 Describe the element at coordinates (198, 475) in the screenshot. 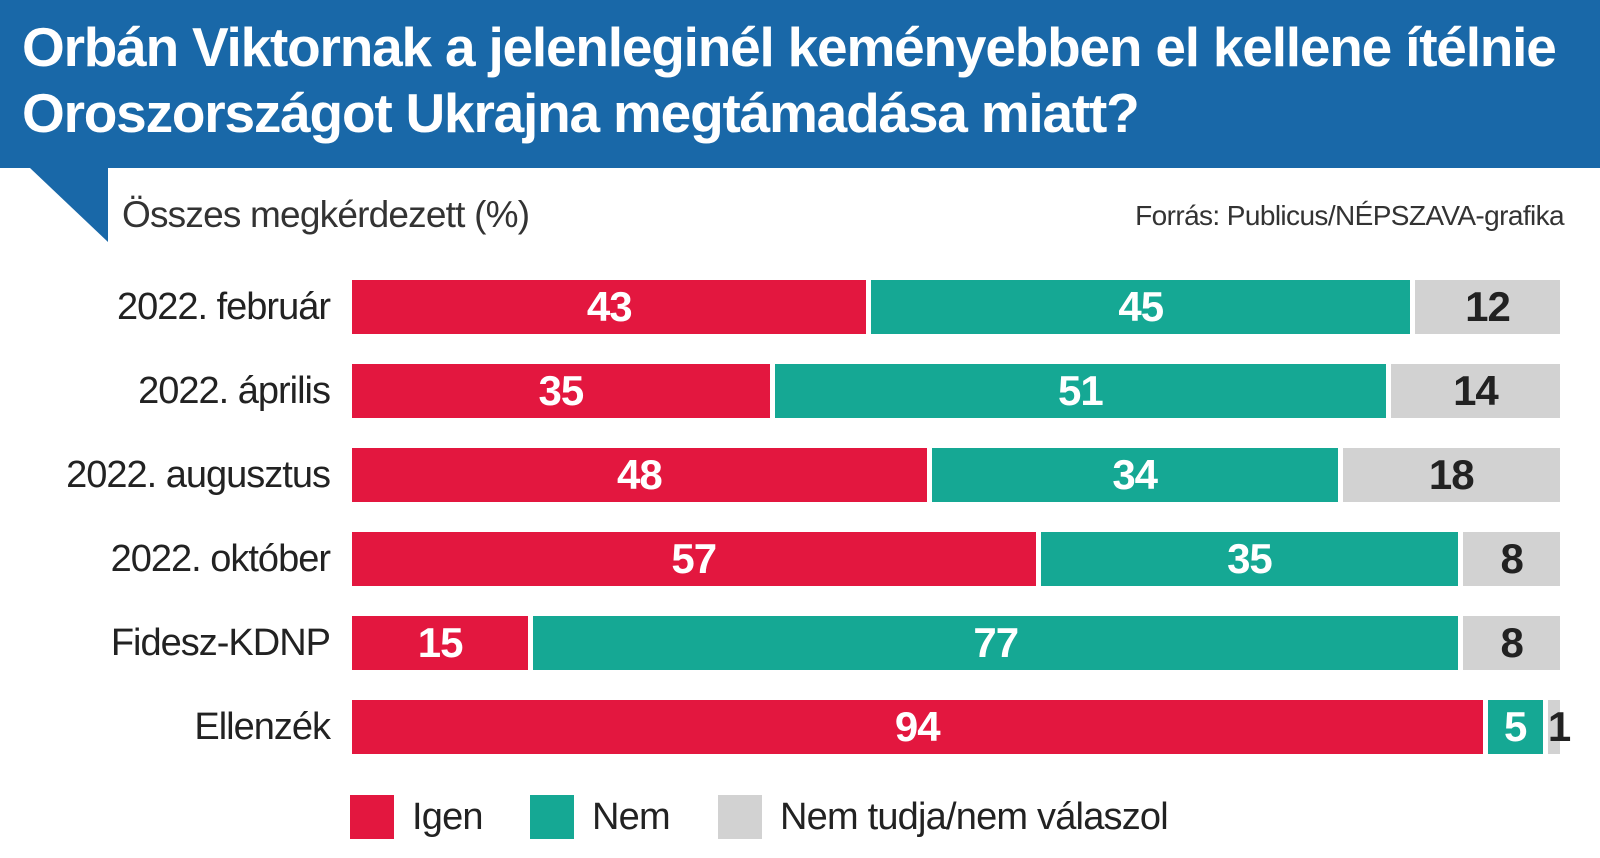

I see `category-label: 2022. augusztus` at that location.